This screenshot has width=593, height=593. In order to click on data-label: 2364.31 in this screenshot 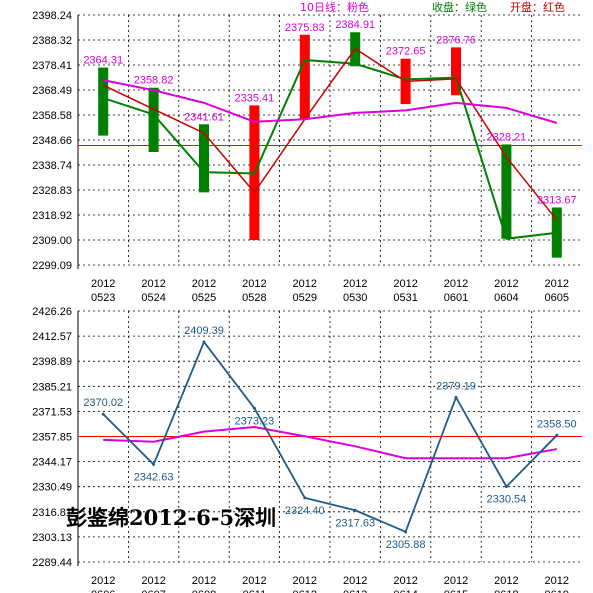, I will do `click(103, 61)`.